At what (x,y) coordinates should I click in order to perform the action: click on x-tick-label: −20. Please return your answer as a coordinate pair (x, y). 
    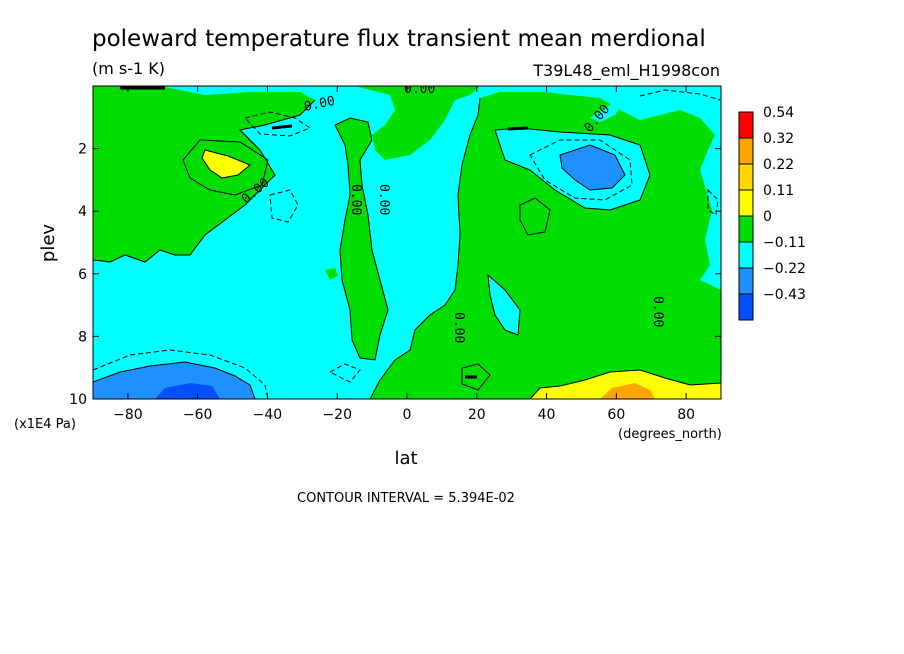
    Looking at the image, I should click on (337, 415).